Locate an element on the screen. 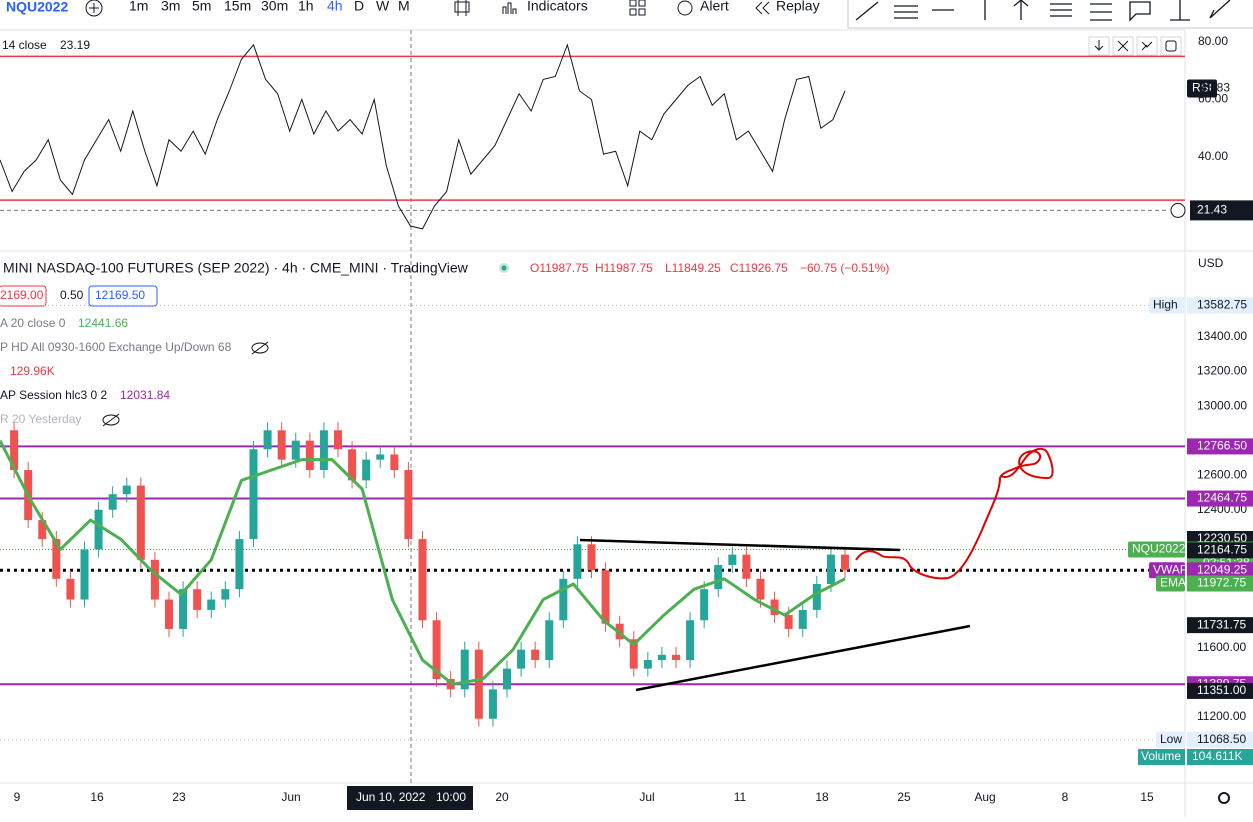 This screenshot has width=1253, height=822. time-label: 11 is located at coordinates (740, 797).